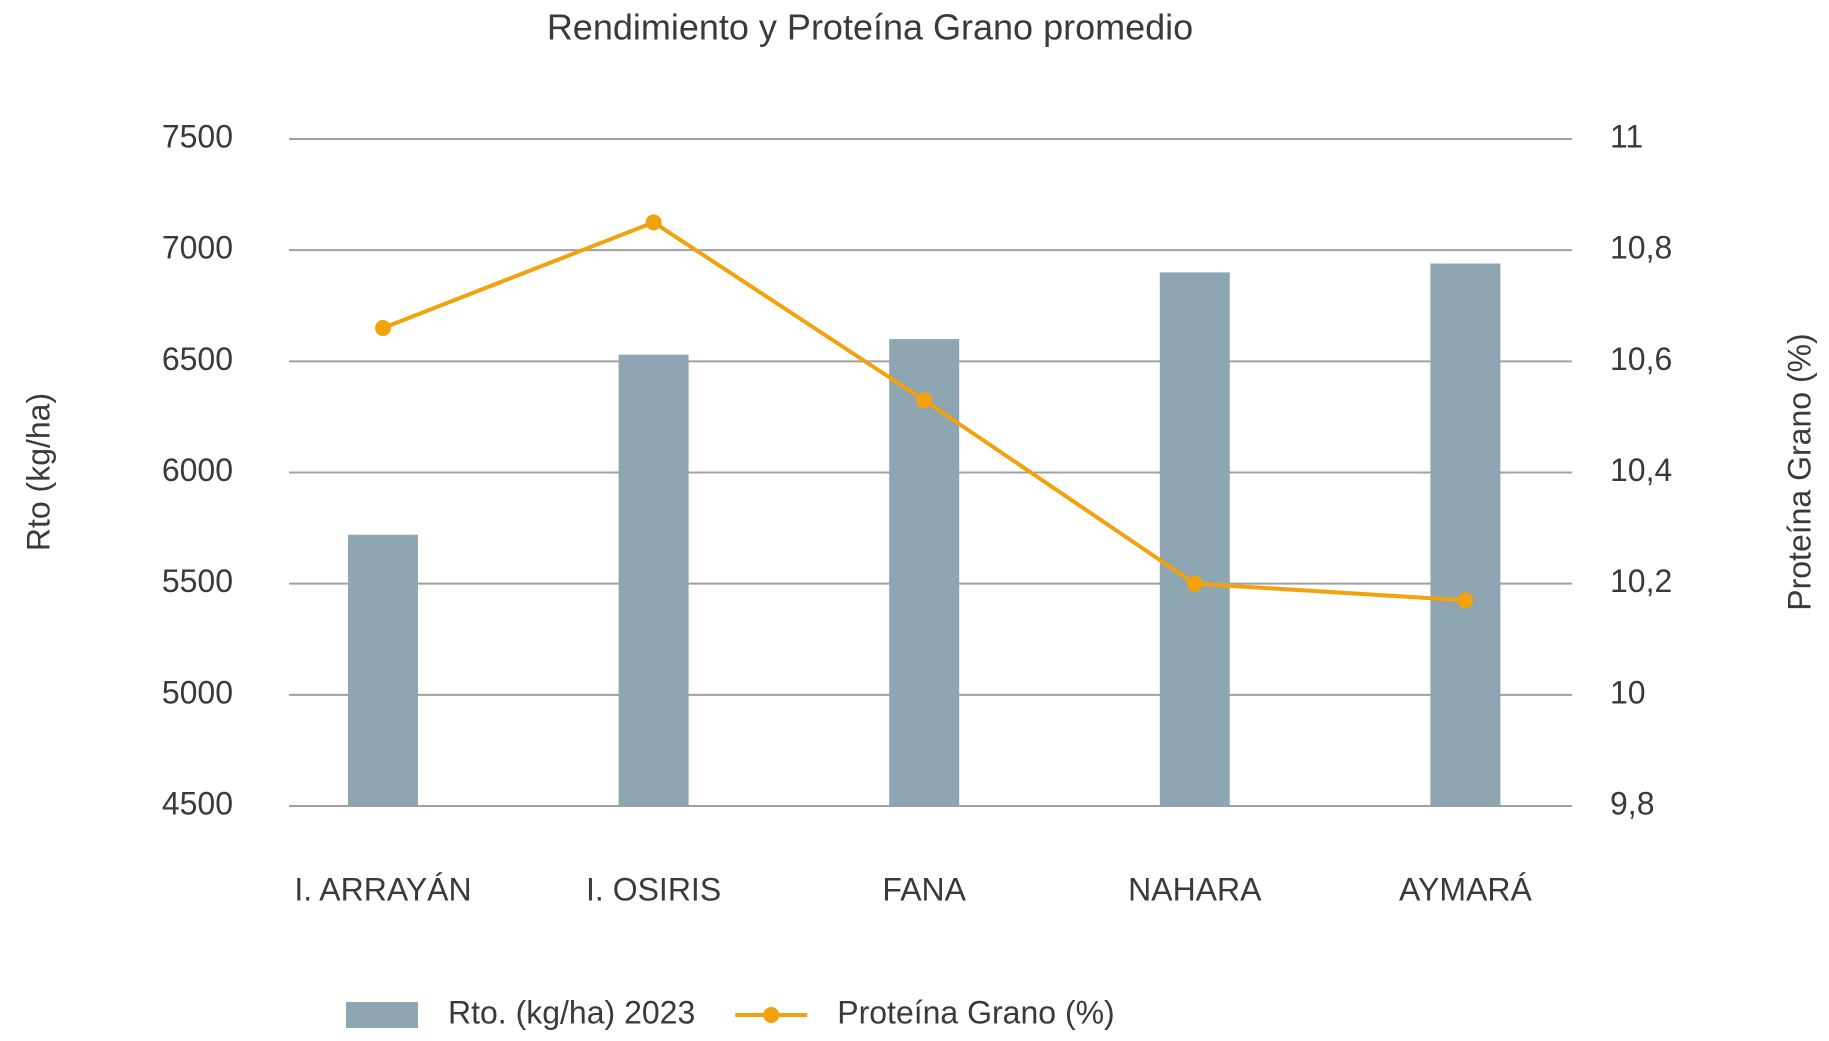 Image resolution: width=1829 pixels, height=1041 pixels. What do you see at coordinates (1632, 803) in the screenshot?
I see `y2-tick-label: 9,8` at bounding box center [1632, 803].